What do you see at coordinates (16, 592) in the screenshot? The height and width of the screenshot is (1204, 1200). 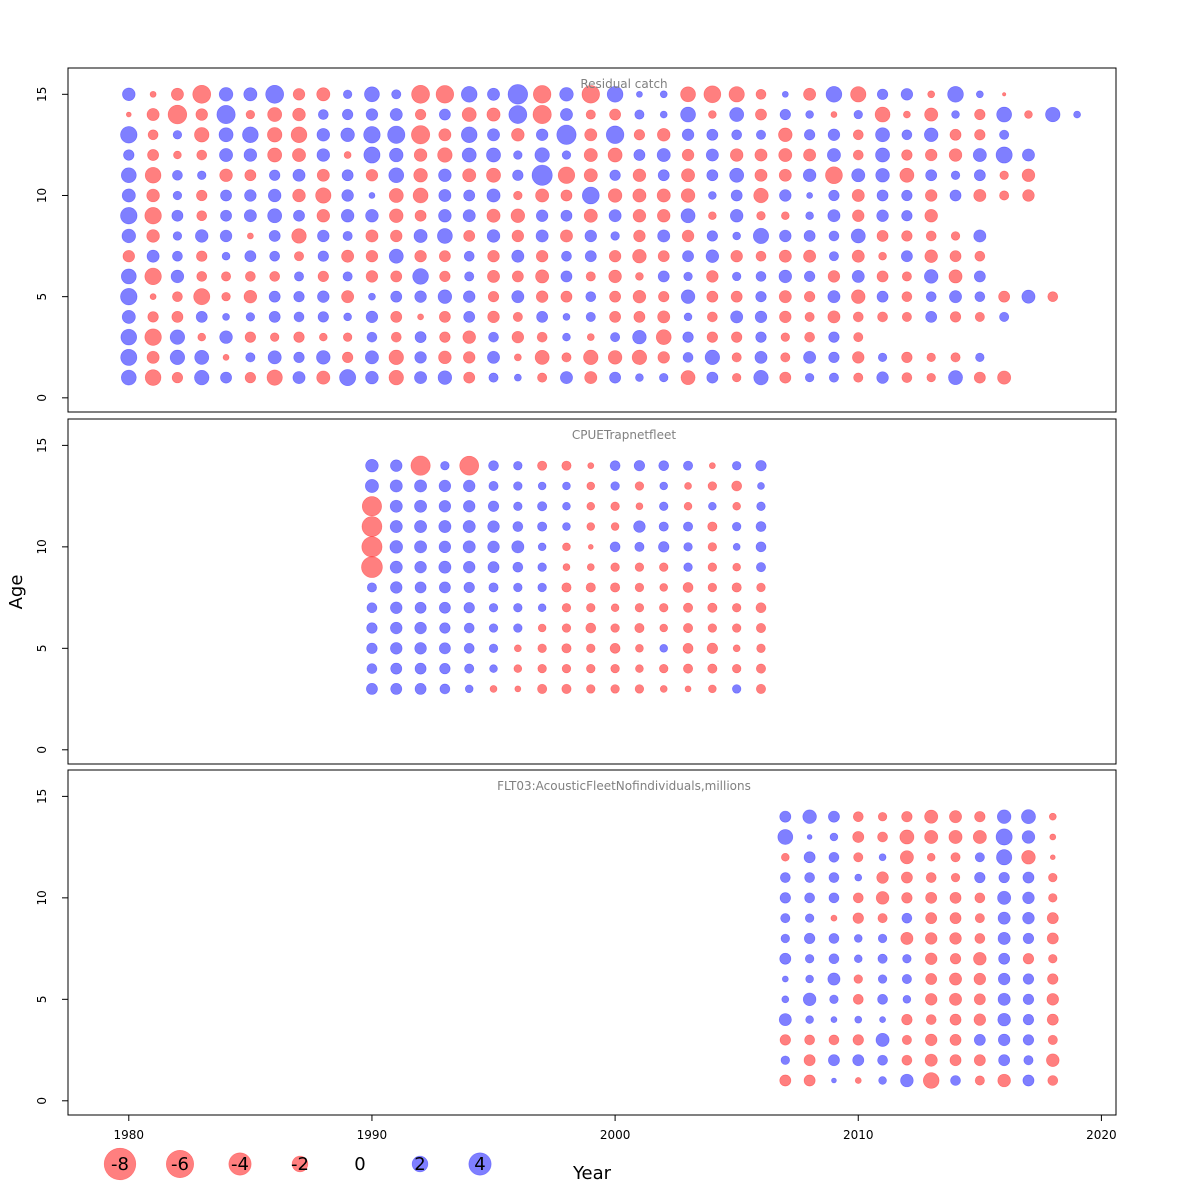 I see `y-axis-label: Age` at bounding box center [16, 592].